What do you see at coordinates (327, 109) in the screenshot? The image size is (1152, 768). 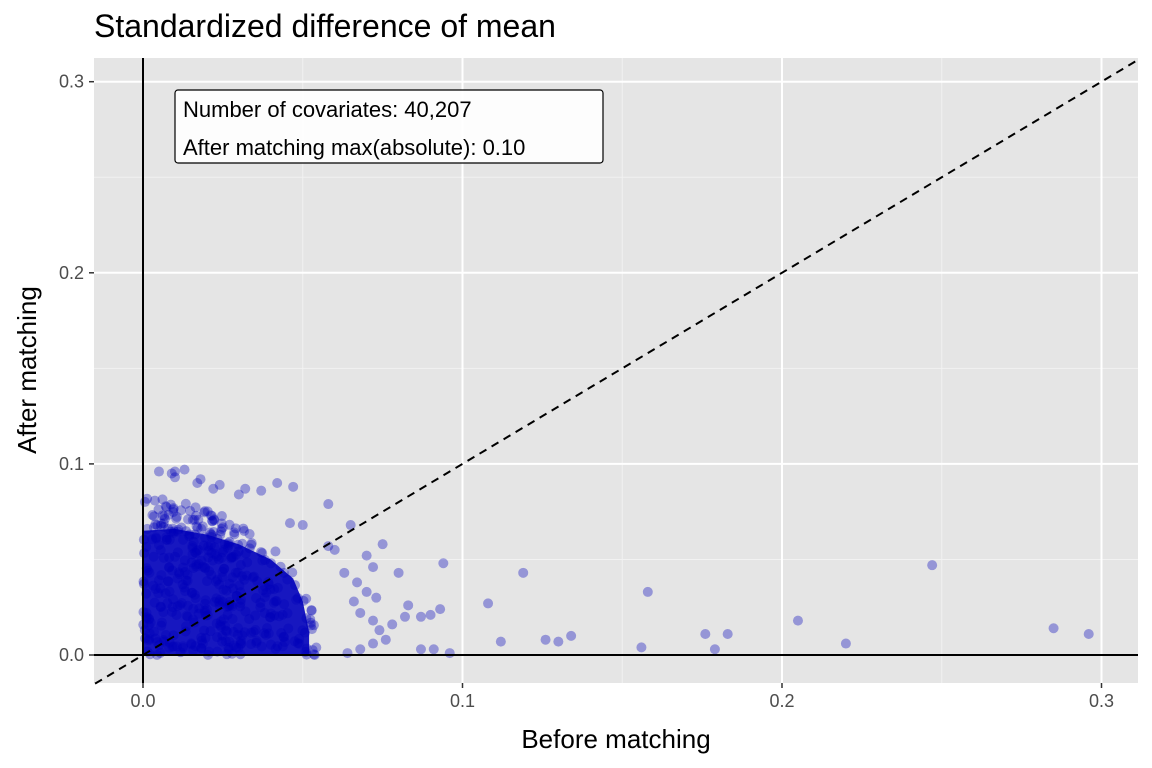 I see `annotation-covariate-count: Number of covariates: 40,207` at bounding box center [327, 109].